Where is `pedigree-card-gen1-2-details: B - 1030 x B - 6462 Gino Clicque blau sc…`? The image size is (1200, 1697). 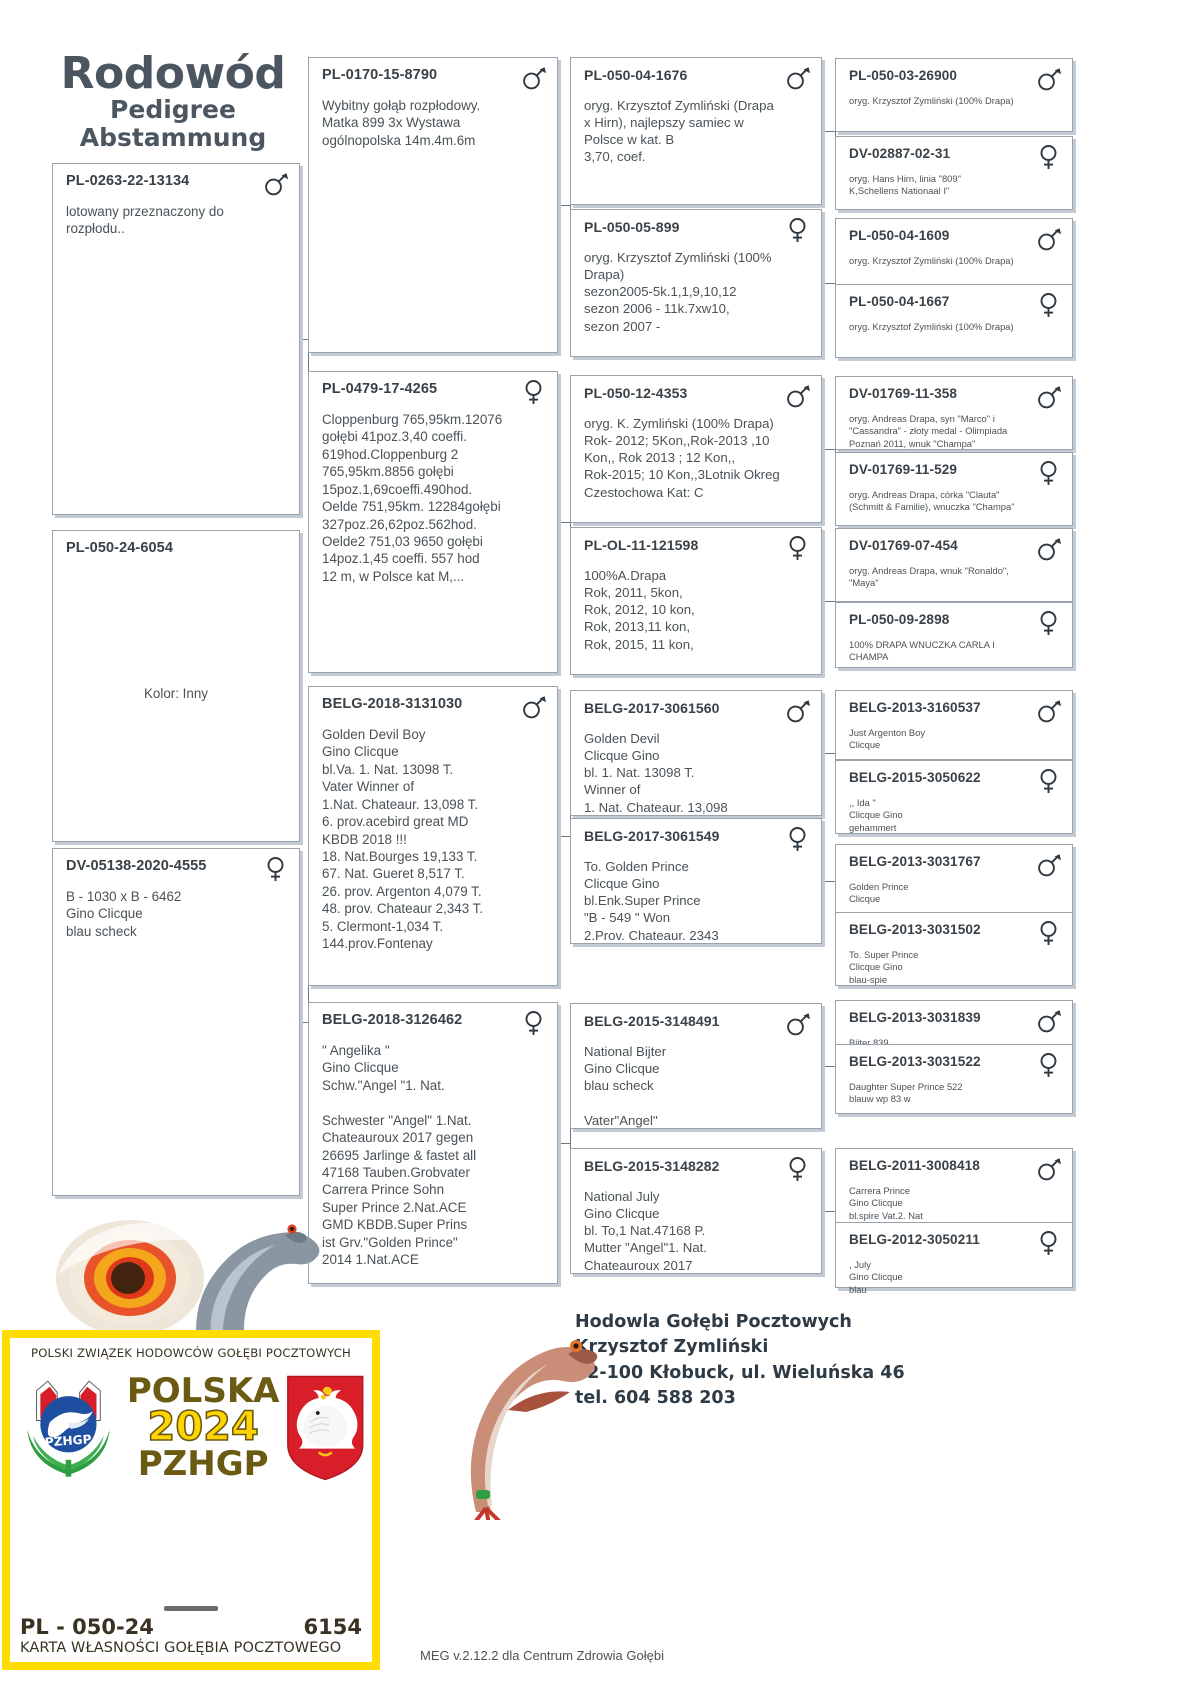
pedigree-card-gen1-2-details: B - 1030 x B - 6462 Gino Clicque blau sc… is located at coordinates (124, 914).